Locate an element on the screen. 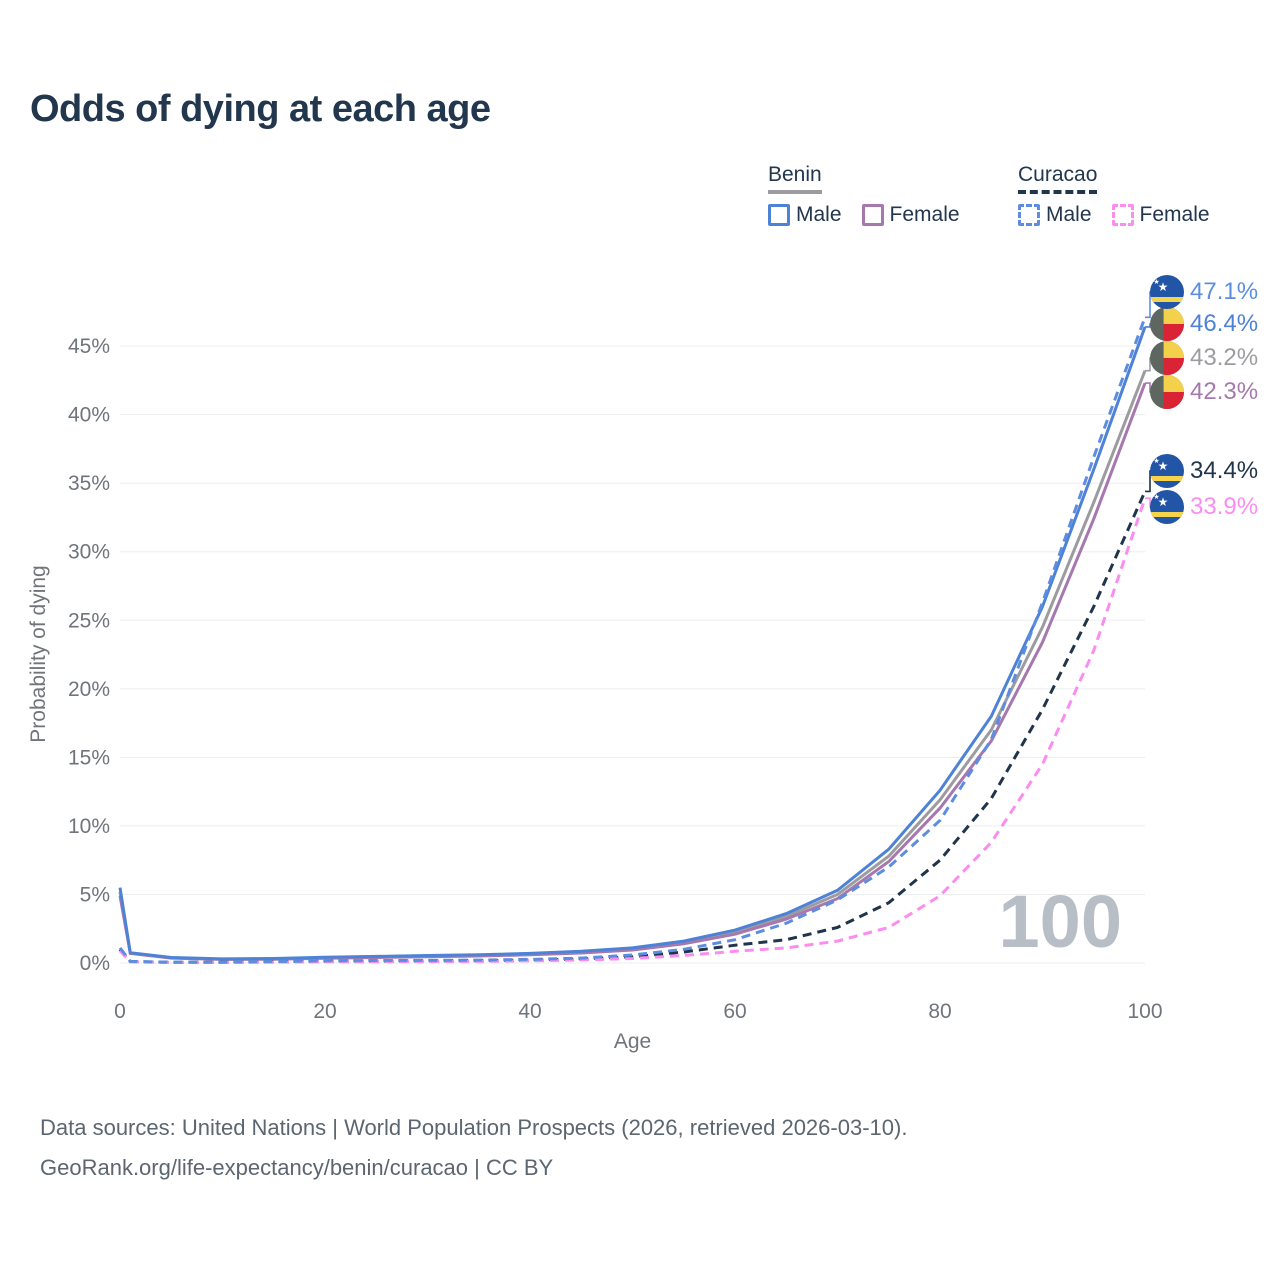 The width and height of the screenshot is (1280, 1280). legend-items-benin: Male Female is located at coordinates (864, 215).